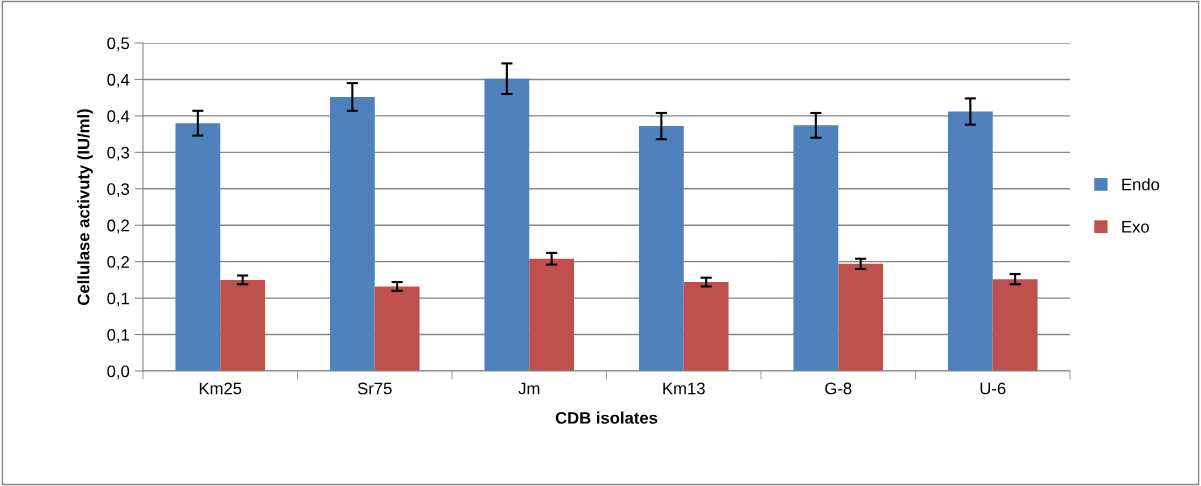 The image size is (1201, 486). I want to click on x-tick-label: Km25, so click(220, 388).